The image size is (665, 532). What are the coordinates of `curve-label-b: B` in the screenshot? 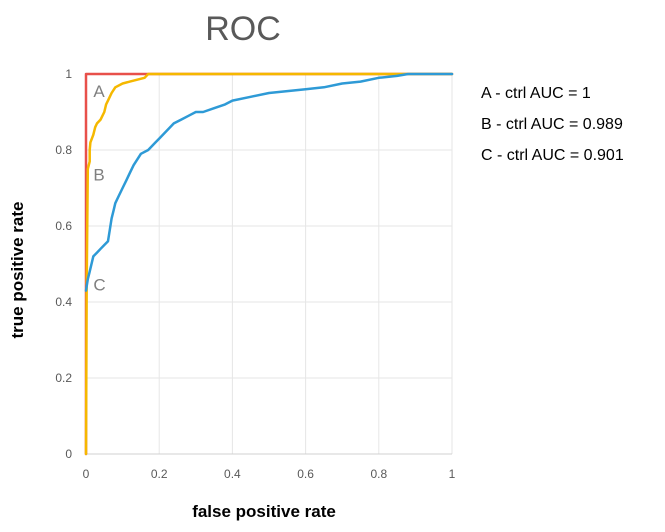 It's located at (98, 174).